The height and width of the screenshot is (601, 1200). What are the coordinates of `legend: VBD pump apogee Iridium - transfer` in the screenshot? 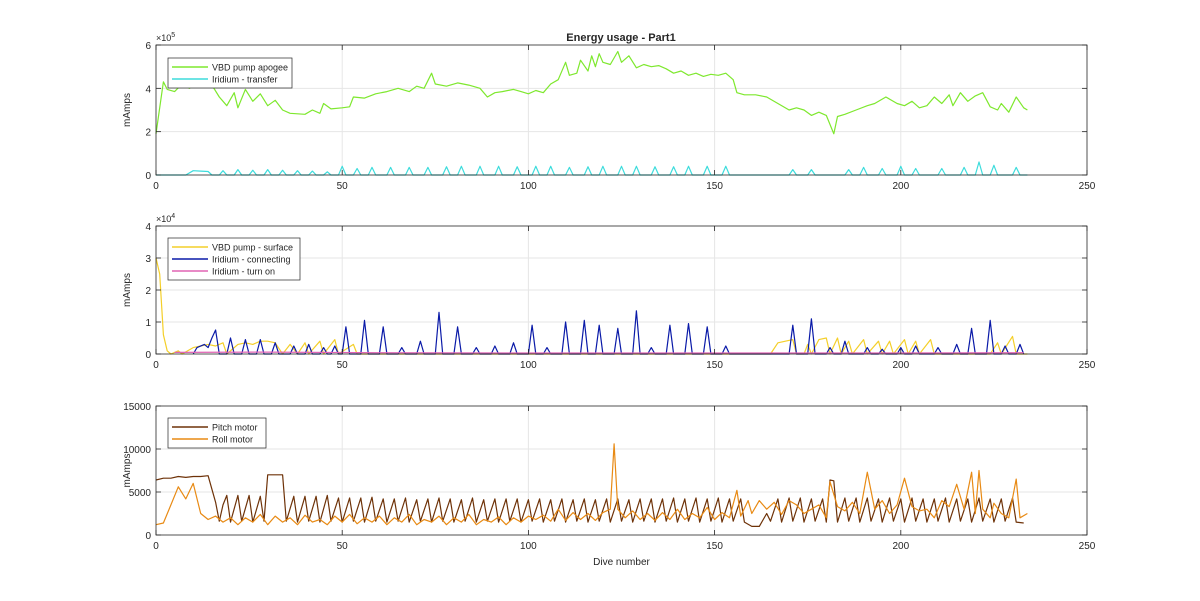 It's located at (230, 73).